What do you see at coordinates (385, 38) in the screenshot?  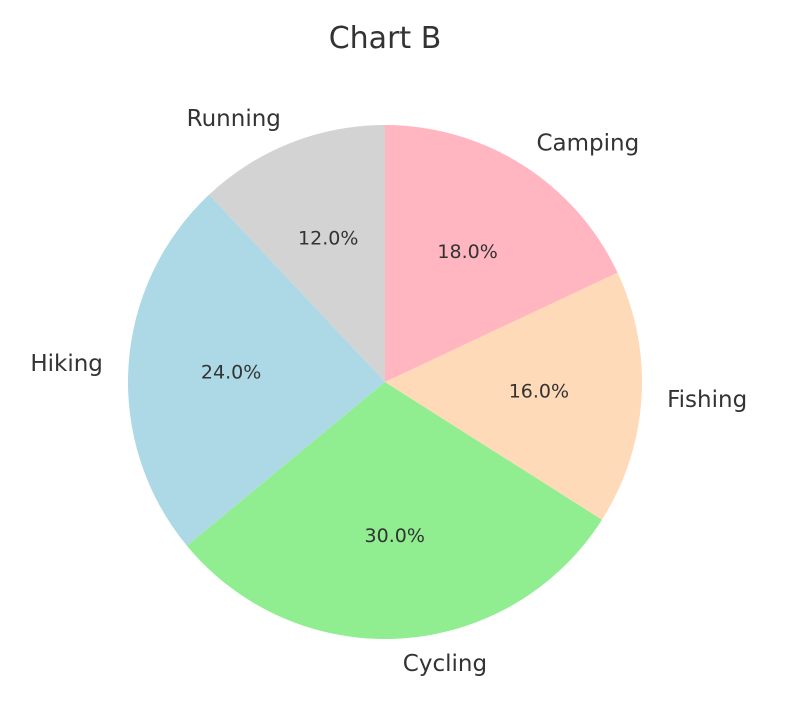 I see `chart-title: Chart B` at bounding box center [385, 38].